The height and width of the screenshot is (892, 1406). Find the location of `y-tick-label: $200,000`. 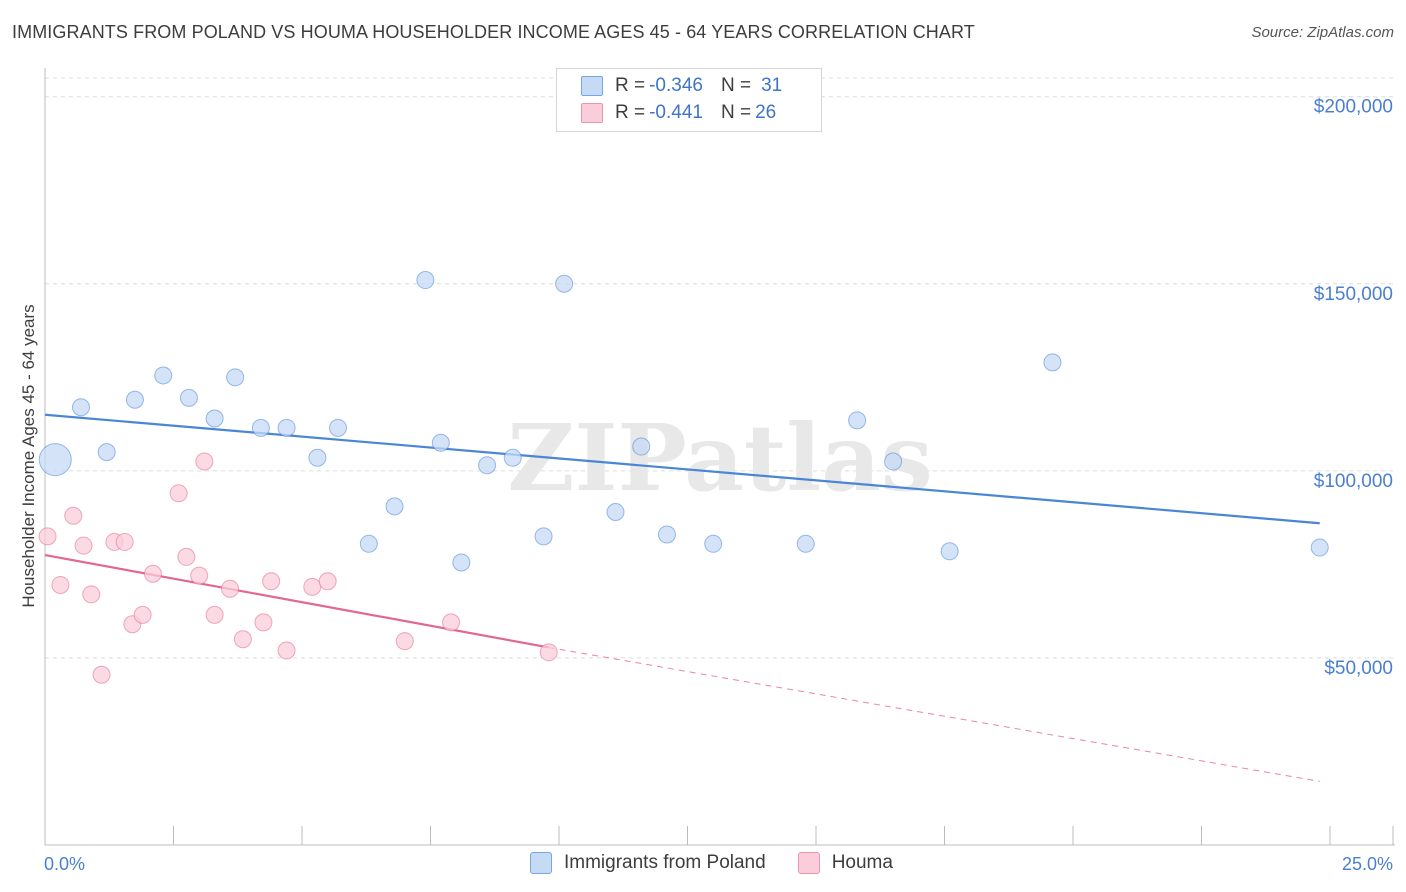

y-tick-label: $200,000 is located at coordinates (1353, 107).